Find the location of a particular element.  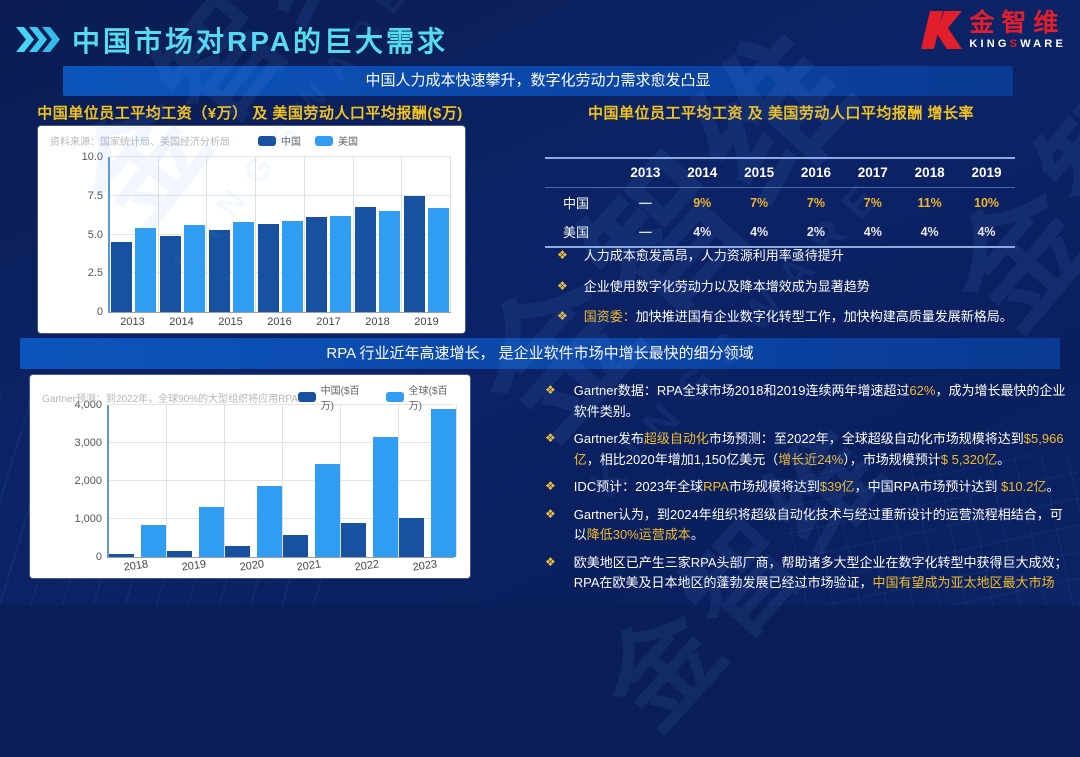

legend-label: 美国 is located at coordinates (348, 142).